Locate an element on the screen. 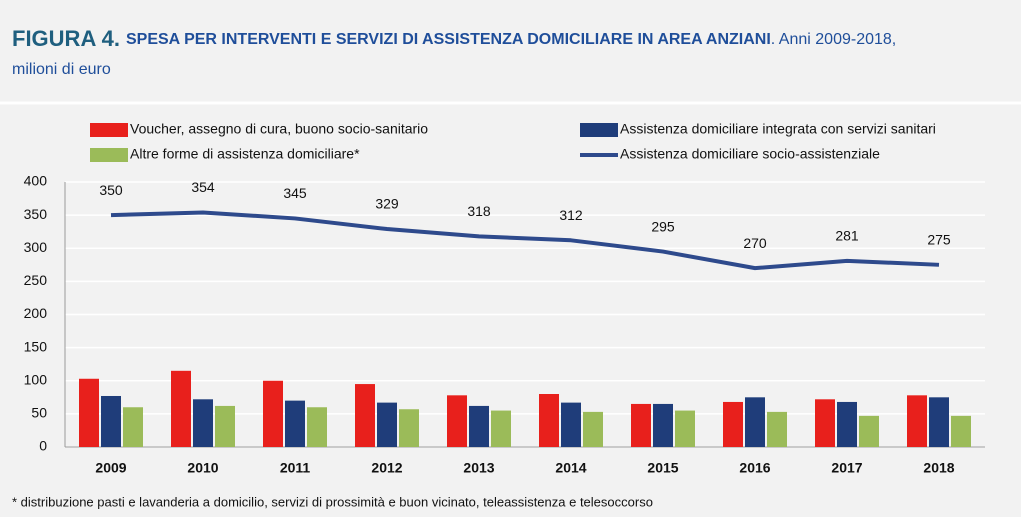 This screenshot has width=1021, height=517. subtitle: milioni di euro is located at coordinates (61, 69).